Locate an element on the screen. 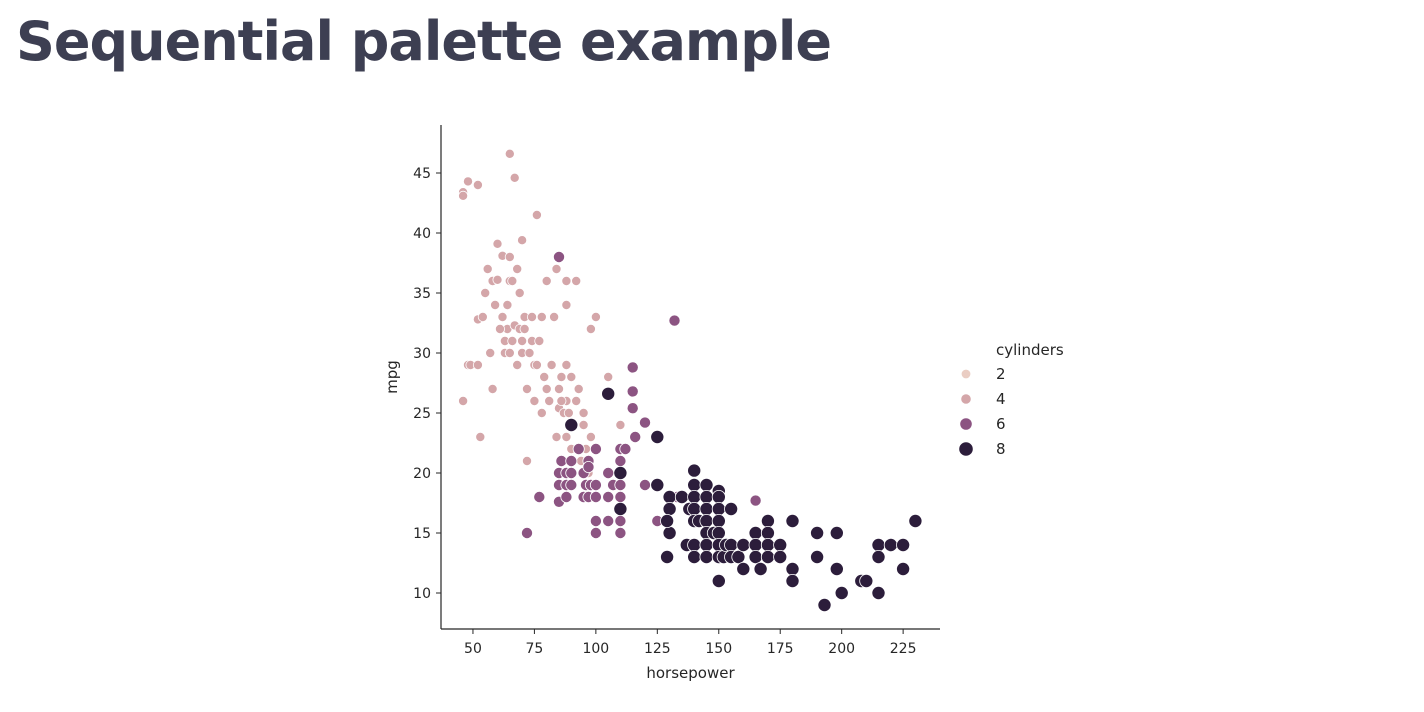 The width and height of the screenshot is (1424, 712). y-tick-label: 40 is located at coordinates (422, 234).